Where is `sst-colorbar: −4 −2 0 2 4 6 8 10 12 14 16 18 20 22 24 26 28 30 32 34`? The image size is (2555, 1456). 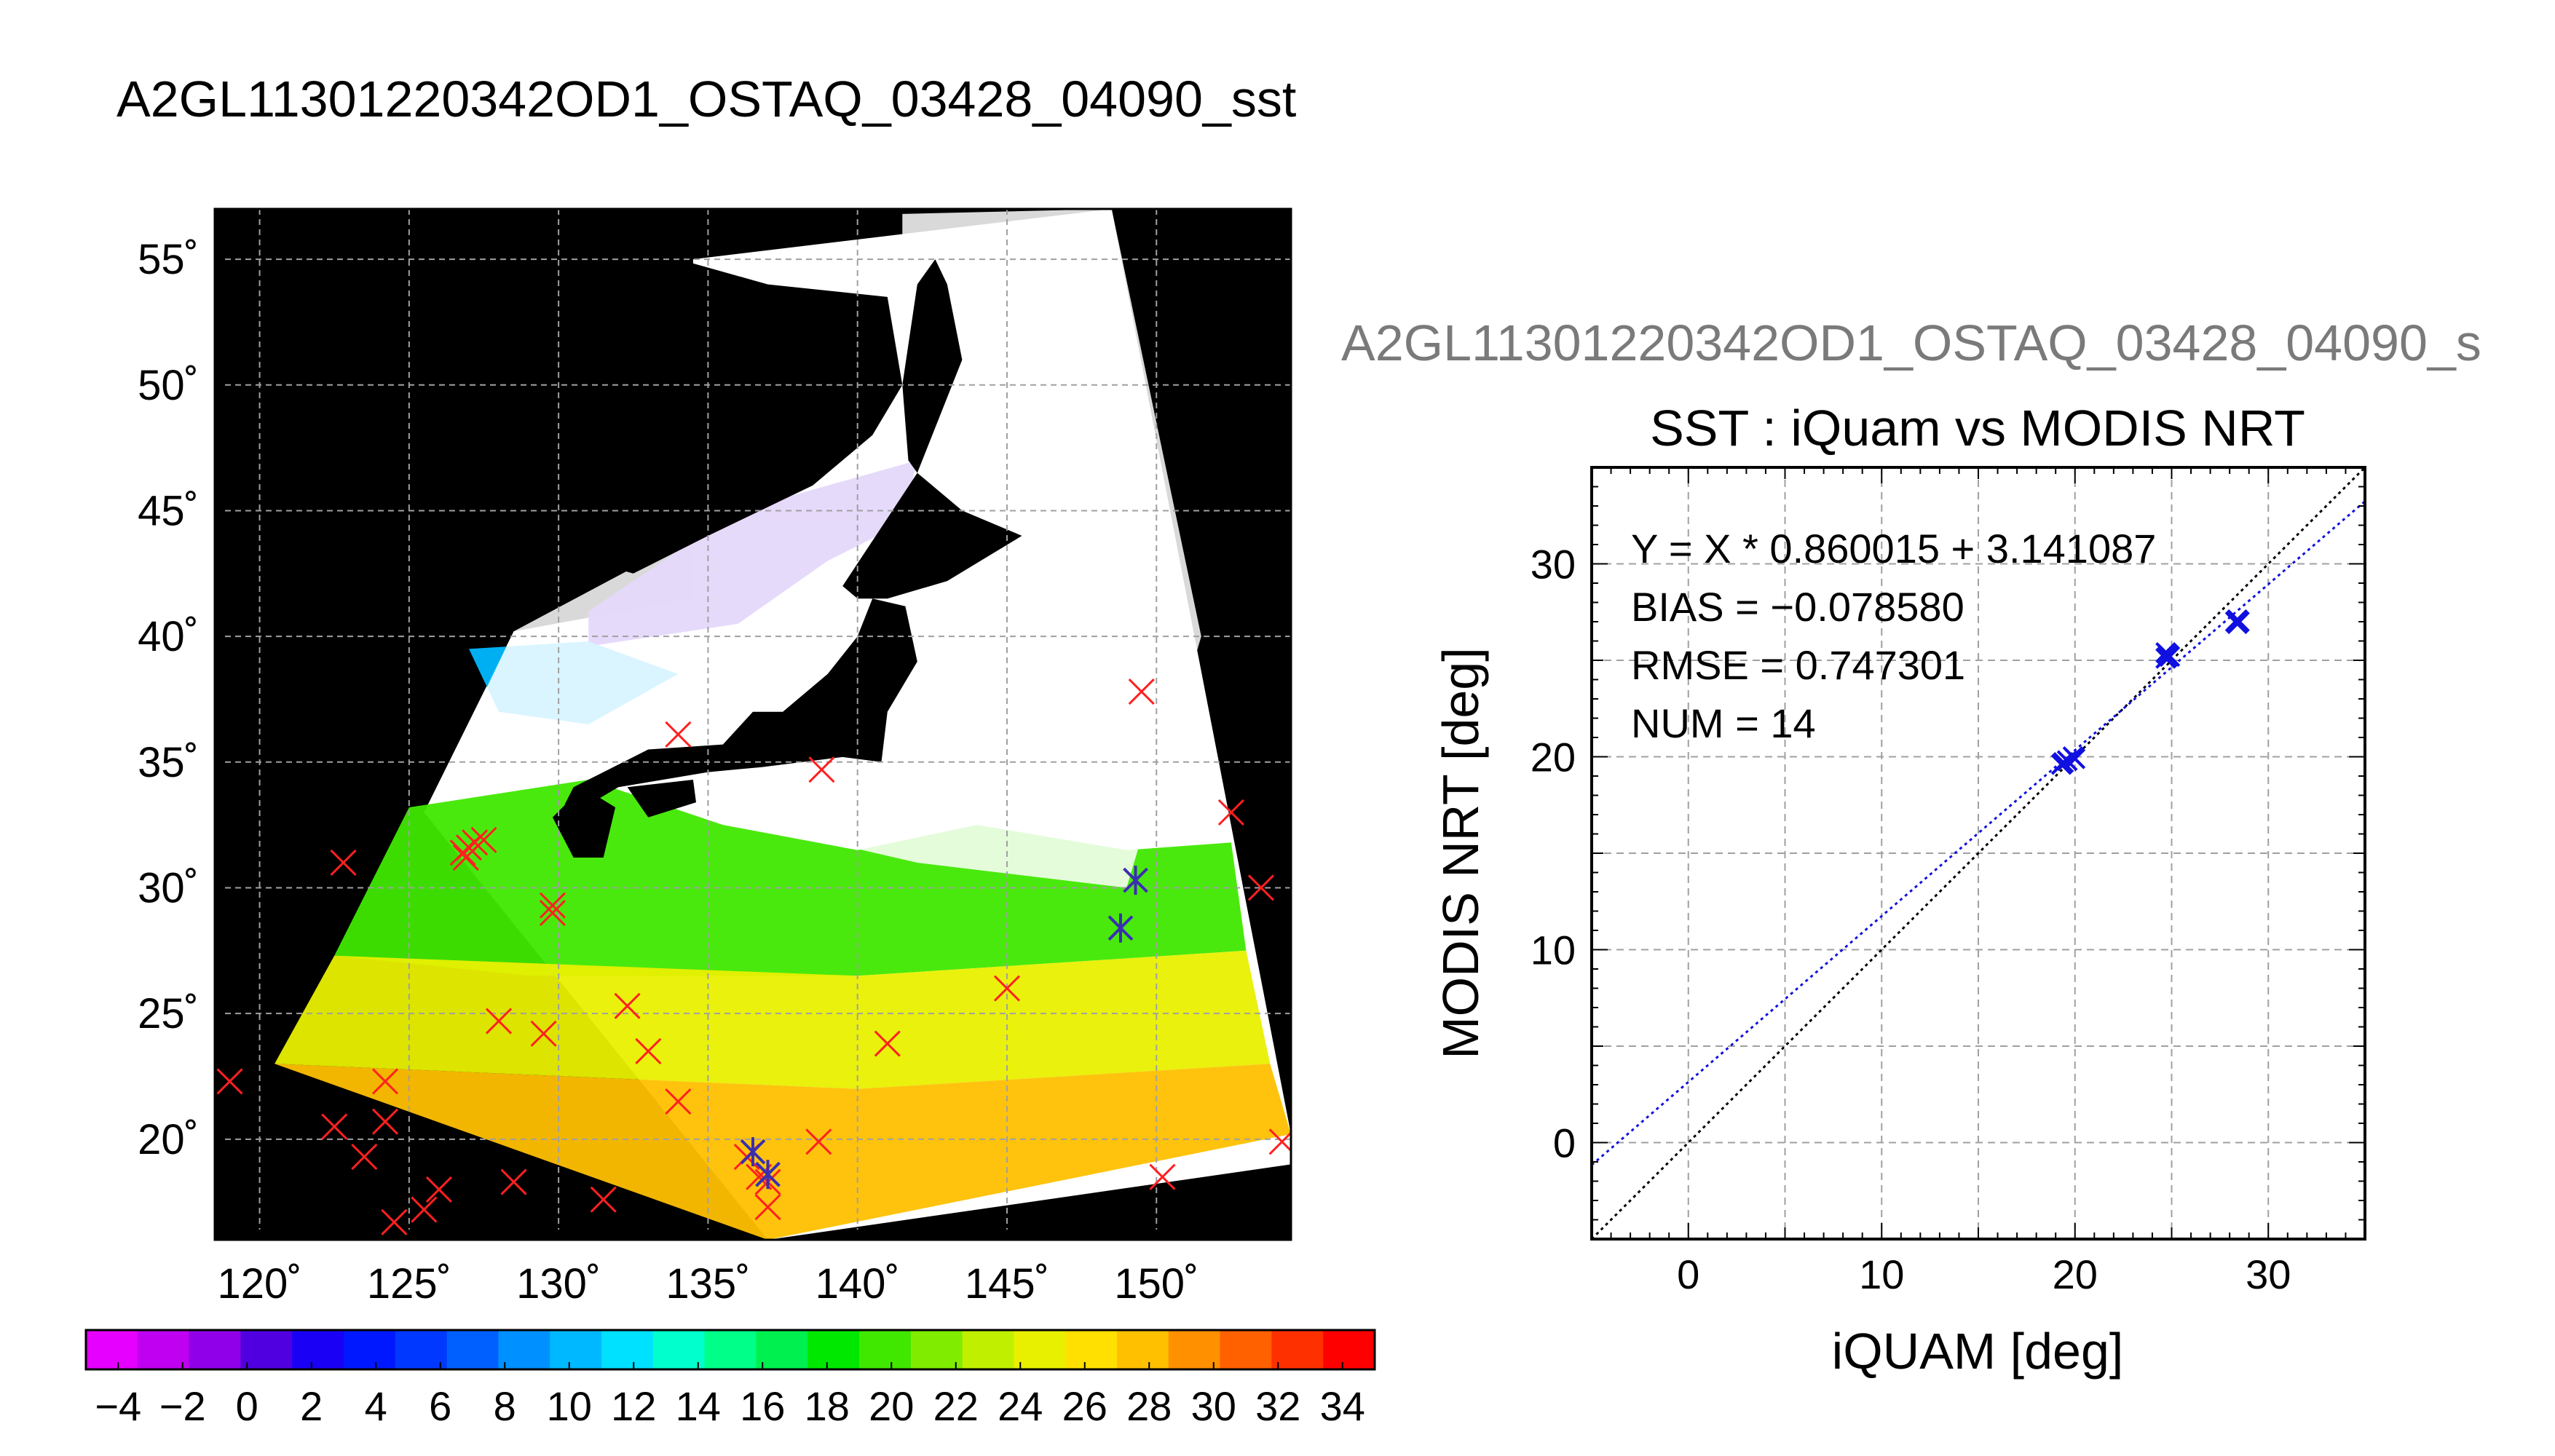
sst-colorbar: −4 −2 0 2 4 6 8 10 12 14 16 18 20 22 24 26 28 30 32 34 is located at coordinates (730, 1379).